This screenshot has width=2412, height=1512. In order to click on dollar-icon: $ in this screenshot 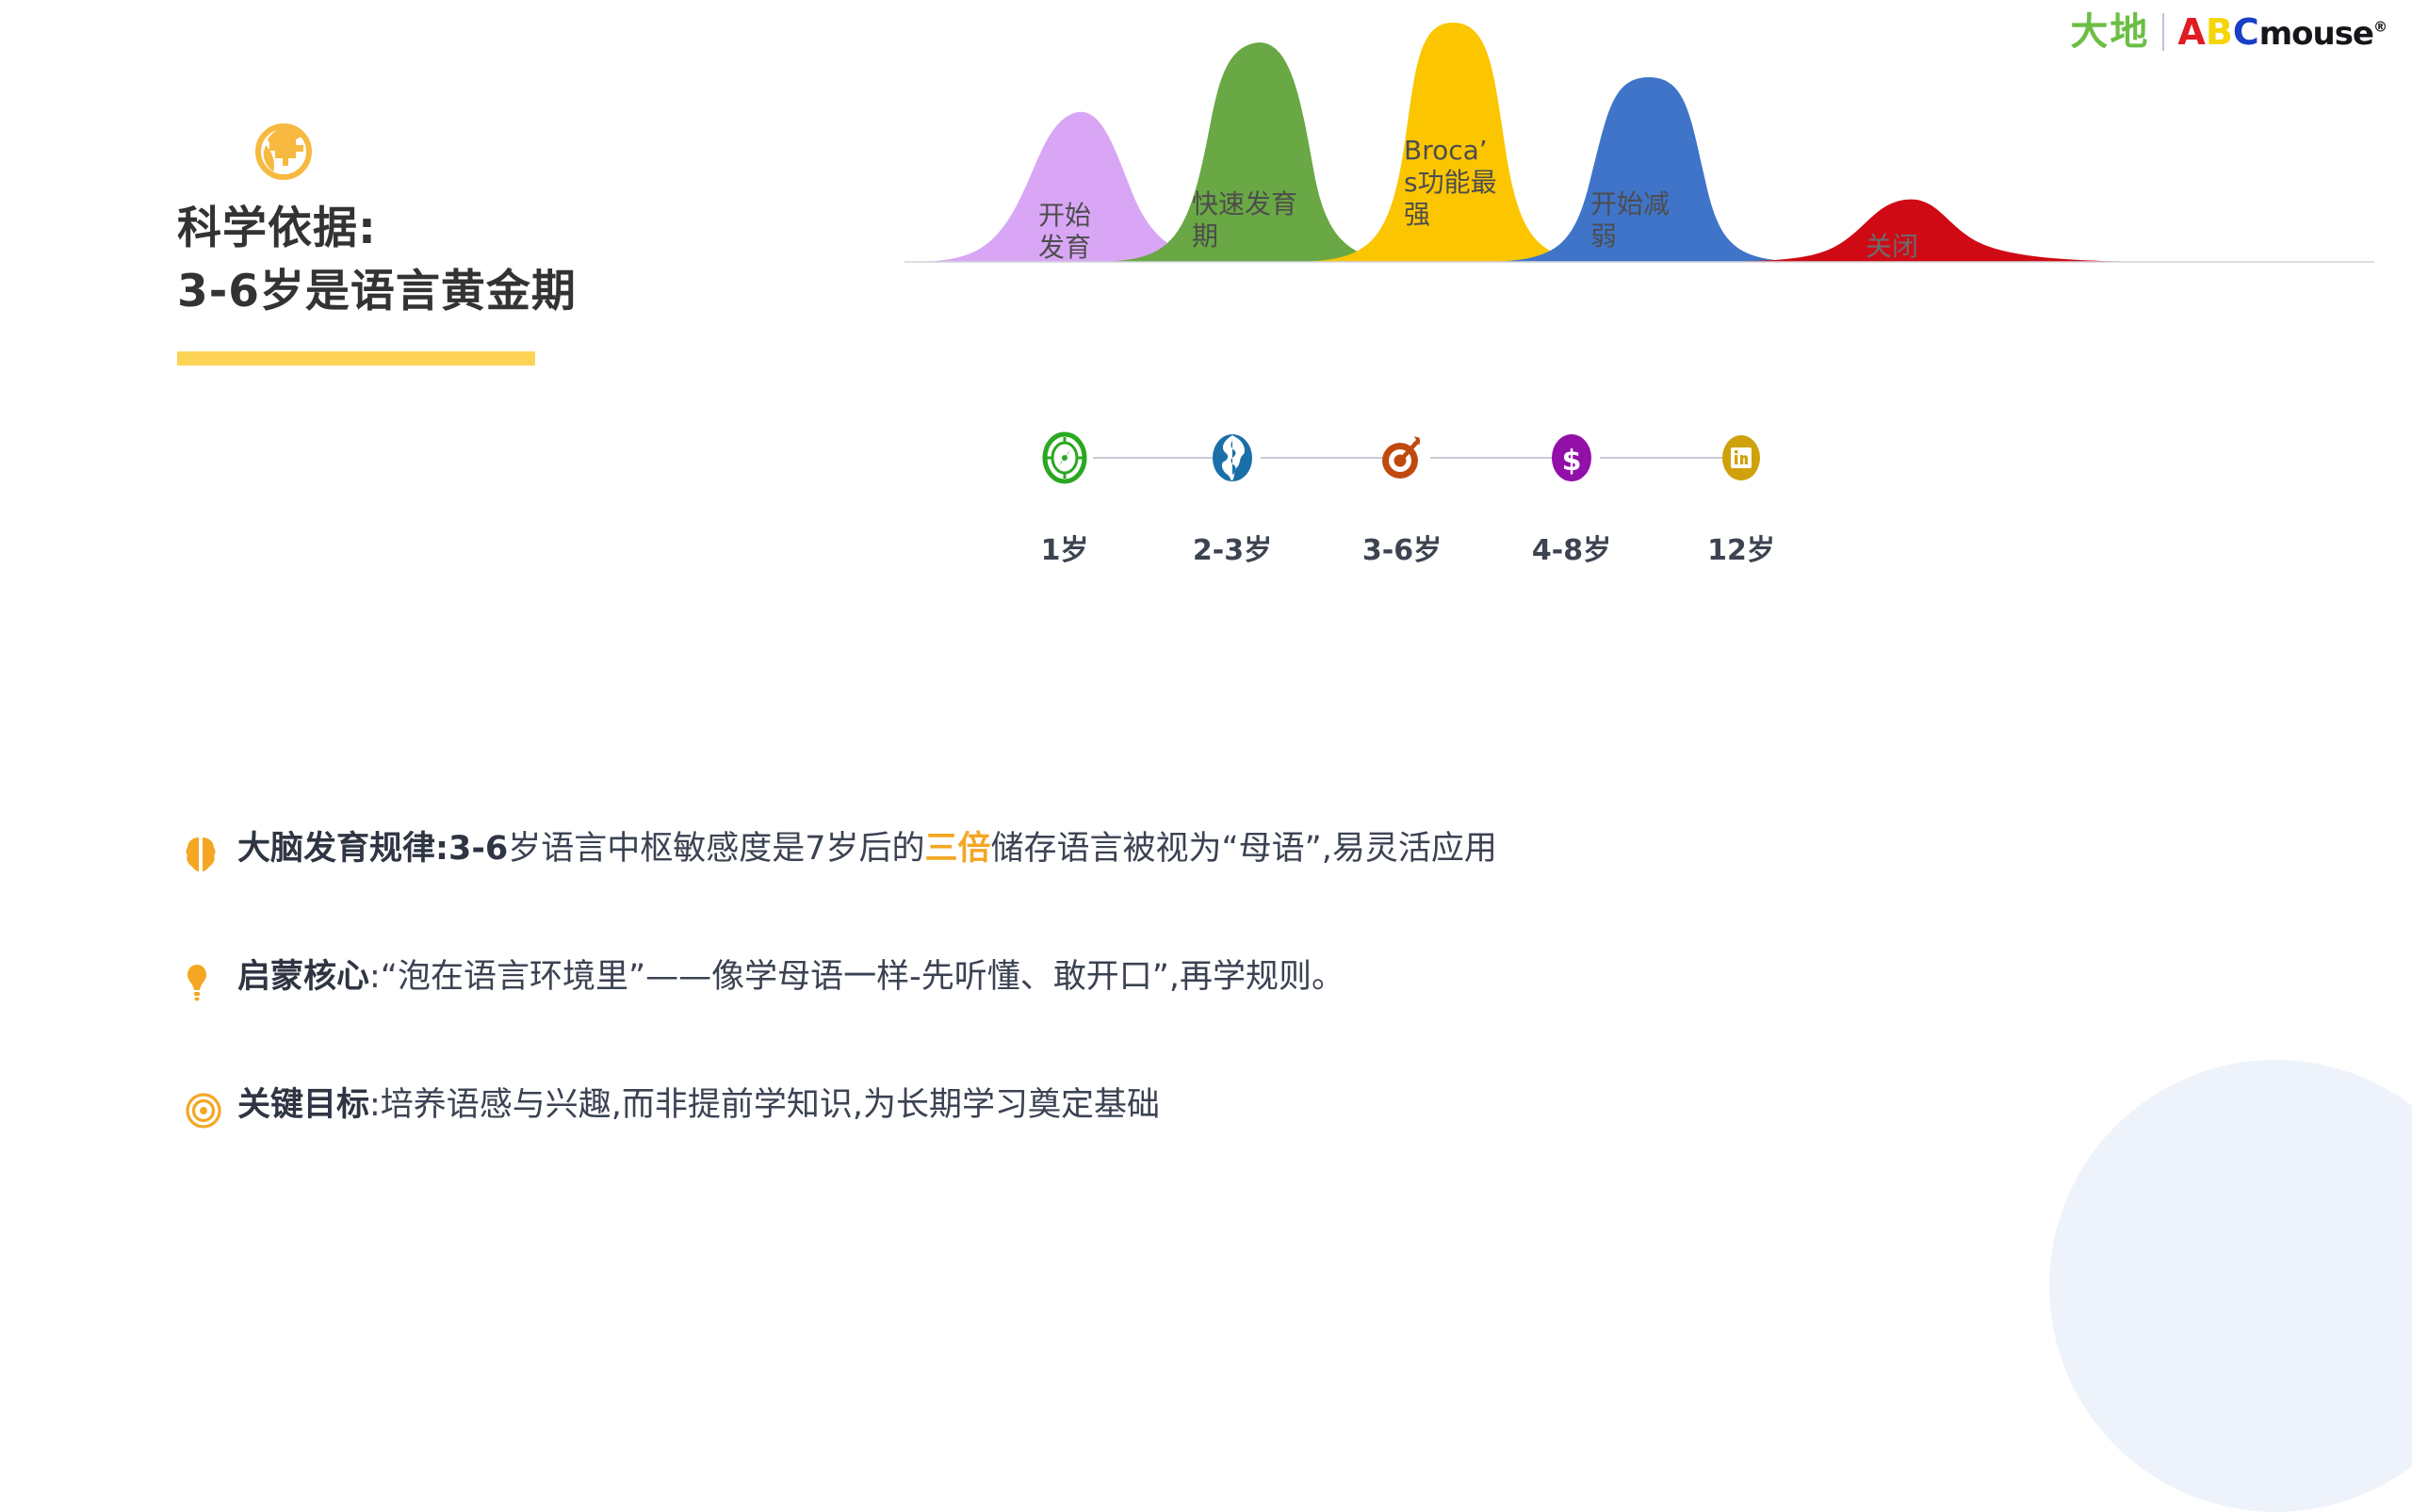, I will do `click(1571, 458)`.